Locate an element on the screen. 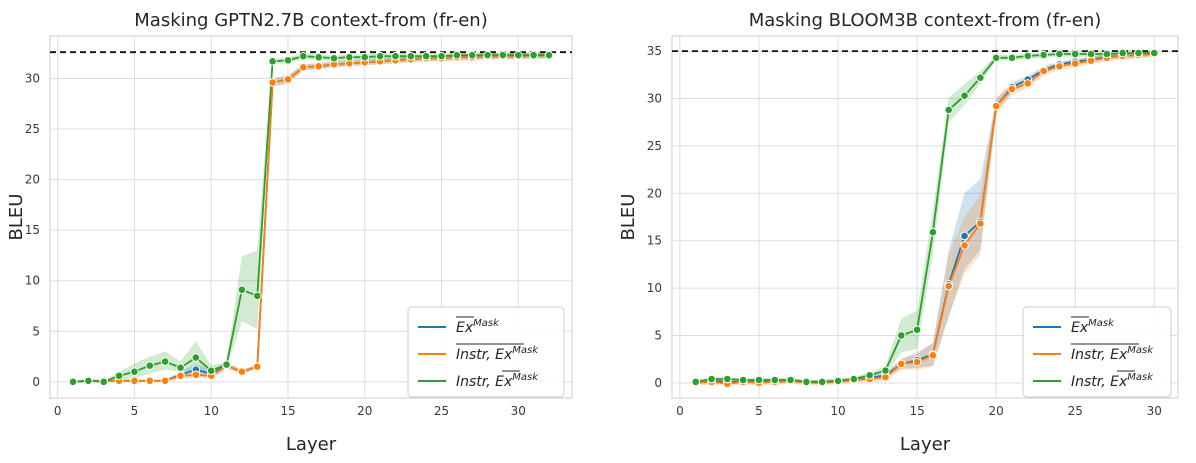 Image resolution: width=1196 pixels, height=463 pixels. y-tick-label: 25 is located at coordinates (654, 146).